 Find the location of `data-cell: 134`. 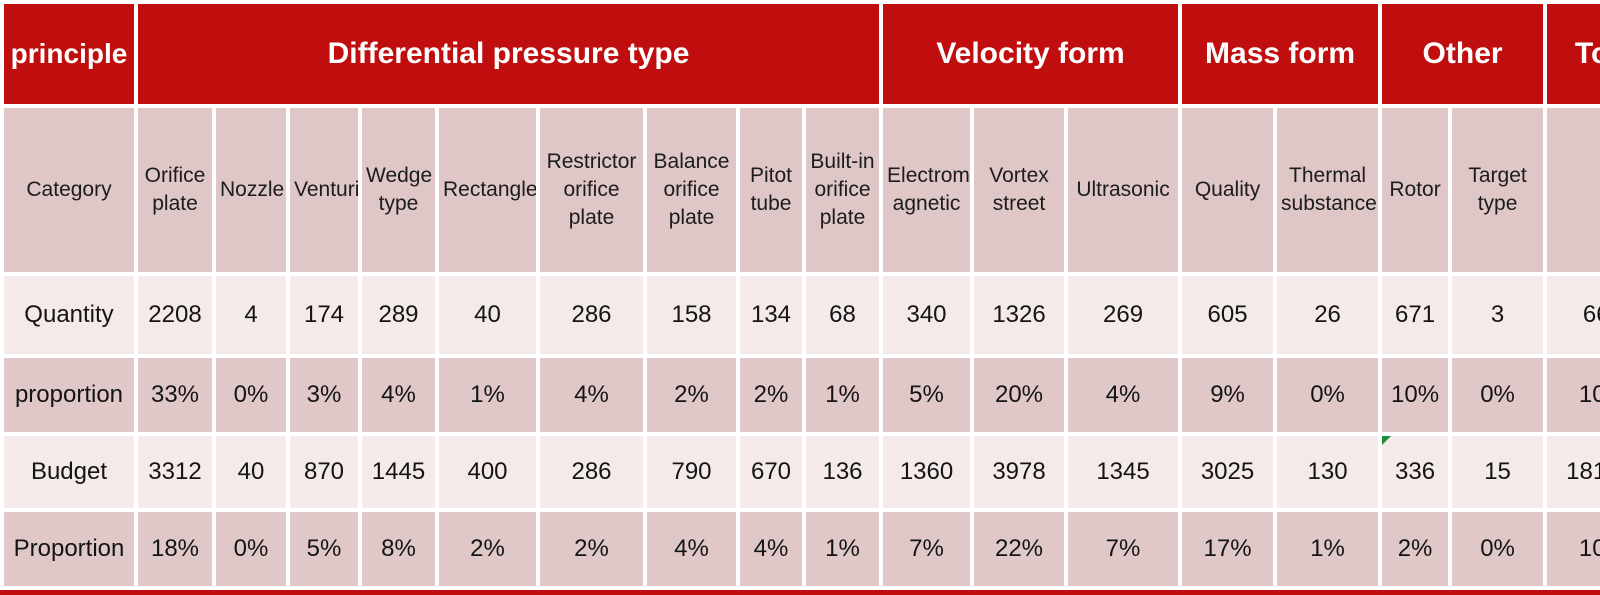

data-cell: 134 is located at coordinates (771, 315).